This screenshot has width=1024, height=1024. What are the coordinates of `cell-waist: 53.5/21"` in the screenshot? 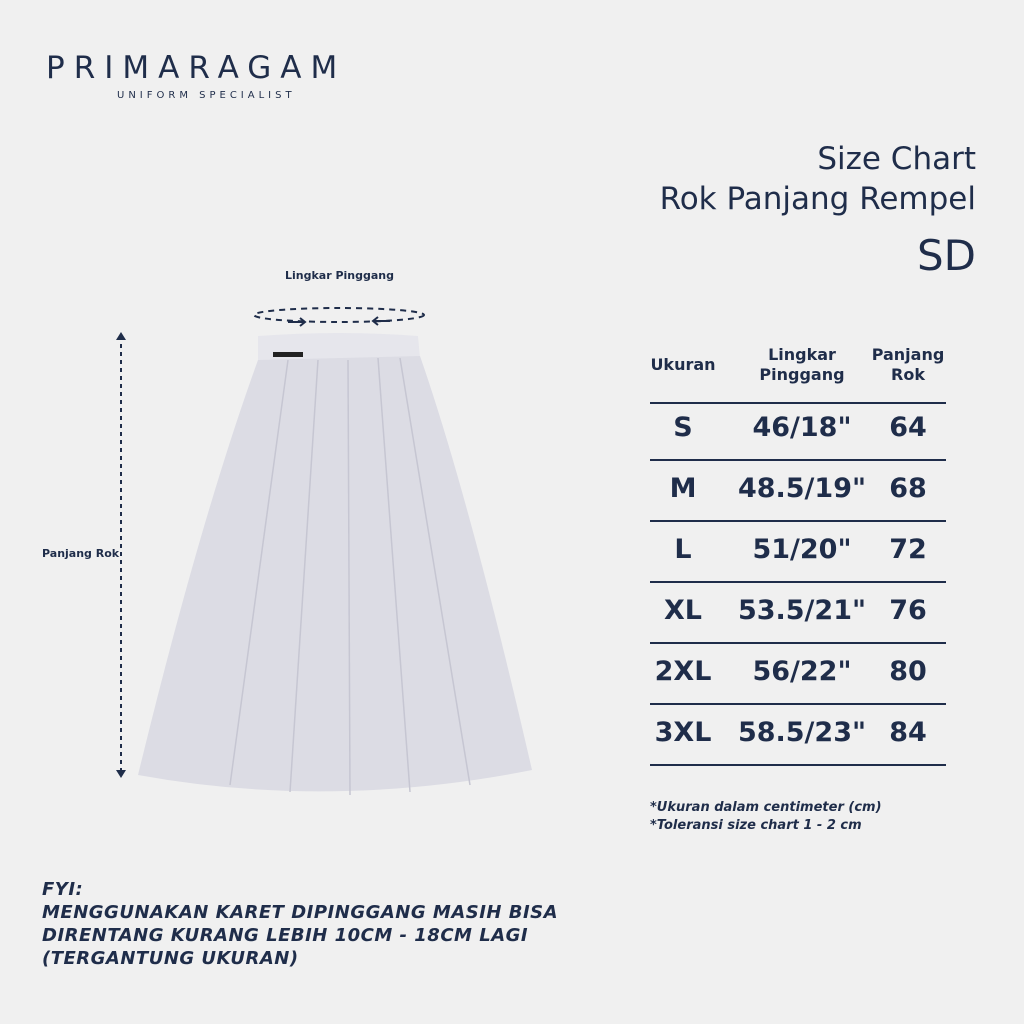 It's located at (802, 610).